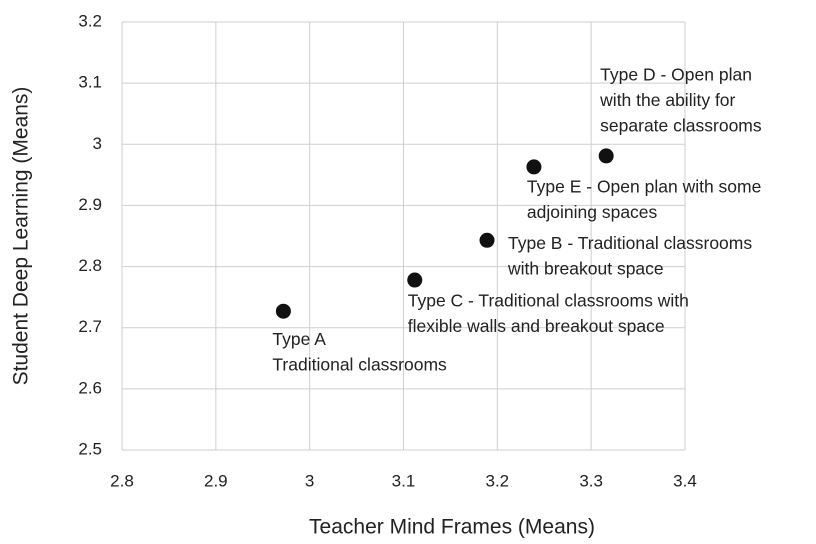 This screenshot has height=544, width=816. What do you see at coordinates (216, 480) in the screenshot?
I see `x-tick-label: 2.9` at bounding box center [216, 480].